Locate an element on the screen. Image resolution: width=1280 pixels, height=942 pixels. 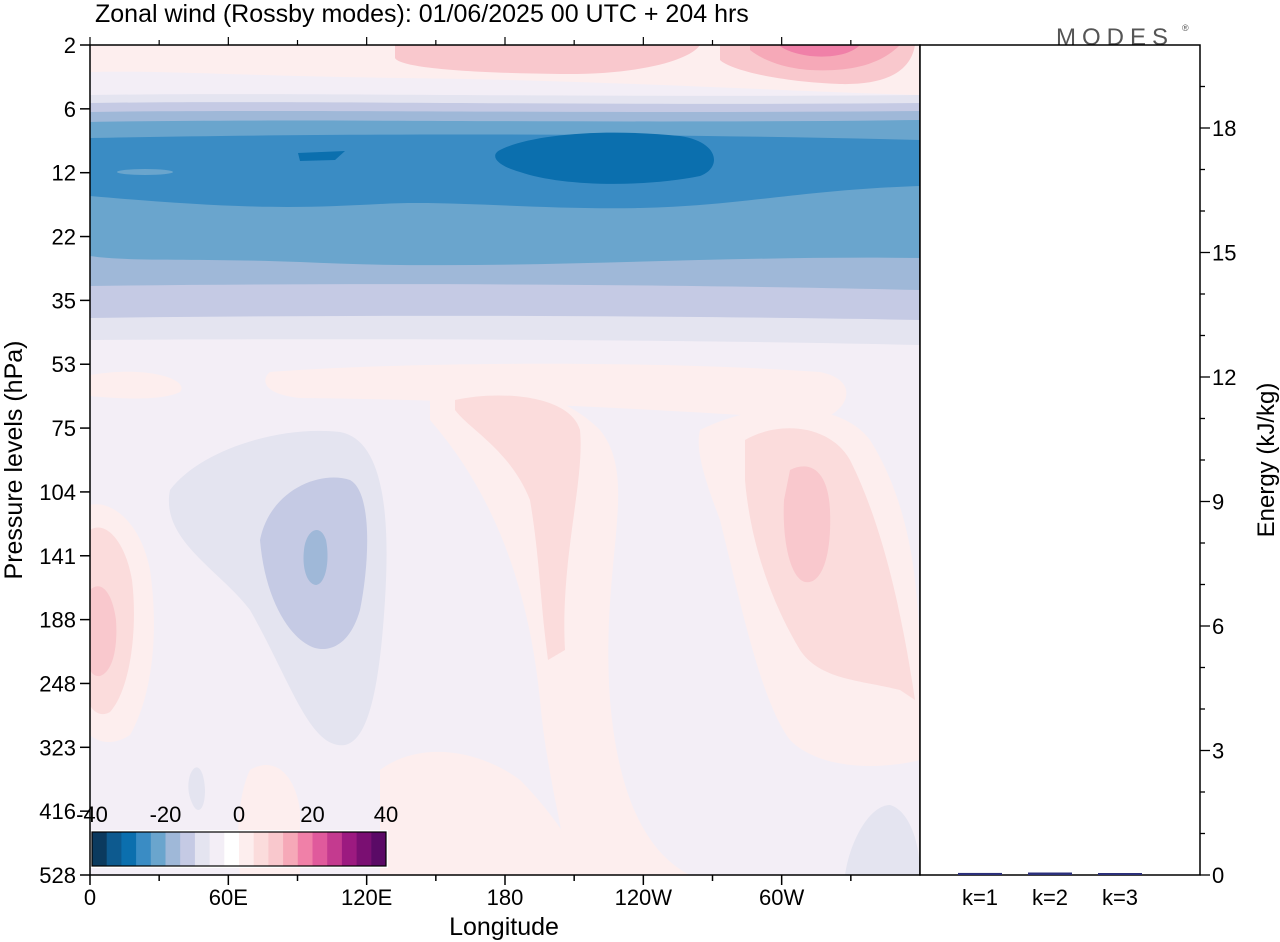
pressure-tick-label: 6 is located at coordinates (70, 109).